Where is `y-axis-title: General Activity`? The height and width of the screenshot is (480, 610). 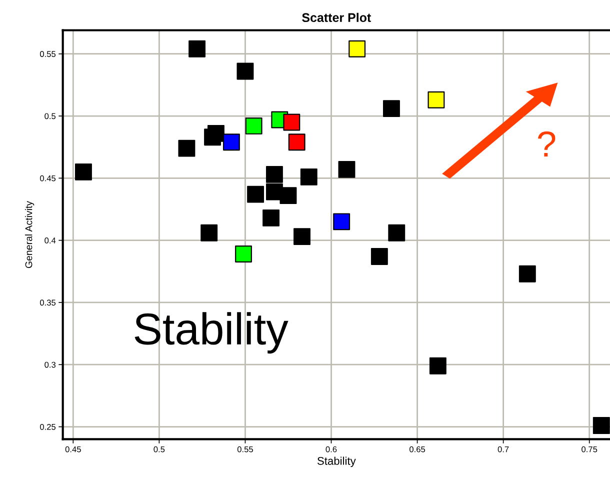
y-axis-title: General Activity is located at coordinates (29, 234).